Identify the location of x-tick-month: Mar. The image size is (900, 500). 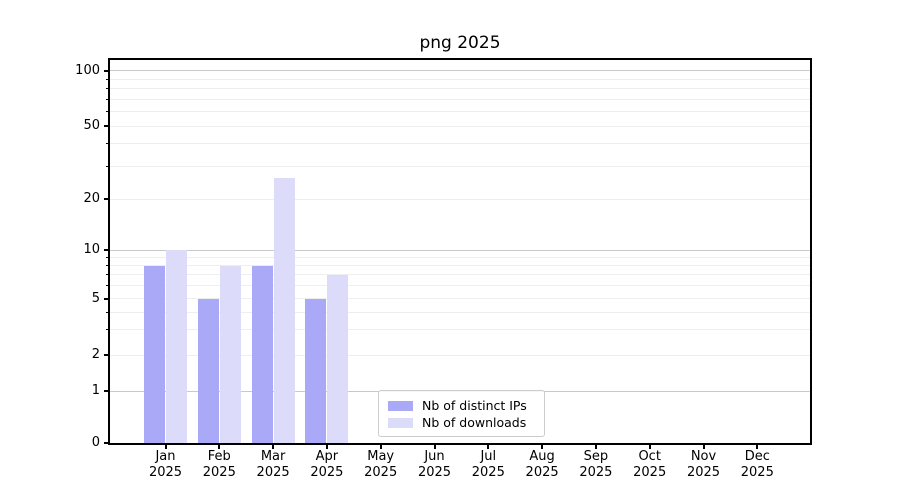
(273, 456).